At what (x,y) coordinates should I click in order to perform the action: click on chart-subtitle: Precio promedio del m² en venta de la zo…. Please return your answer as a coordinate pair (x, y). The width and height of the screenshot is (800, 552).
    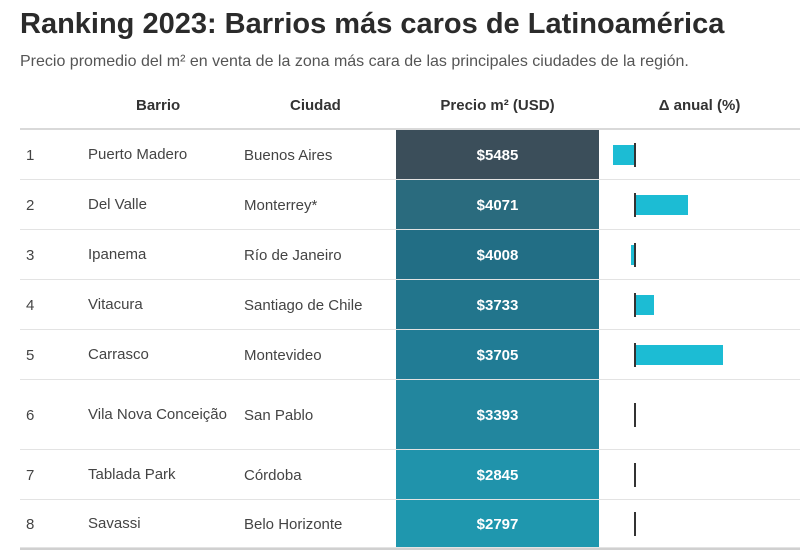
    Looking at the image, I should click on (354, 61).